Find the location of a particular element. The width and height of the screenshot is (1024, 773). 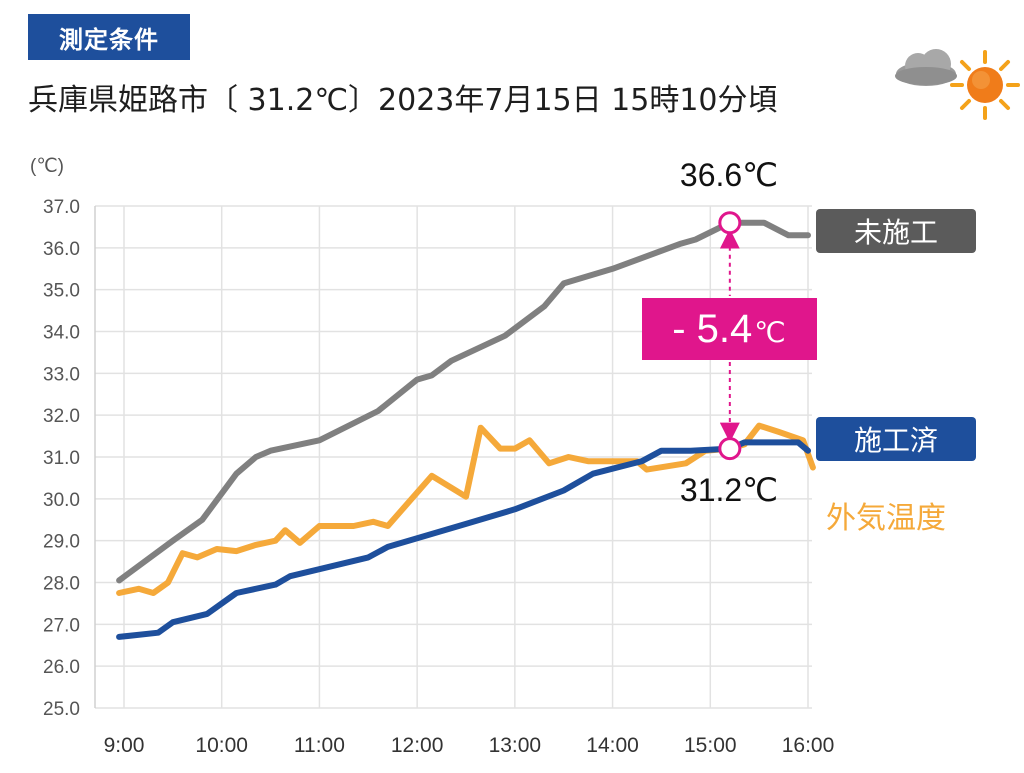

x-axis-ticks: 9:00 10:00 11:00 12:00 13:00 14:00 15:00 16:00 is located at coordinates (469, 745).